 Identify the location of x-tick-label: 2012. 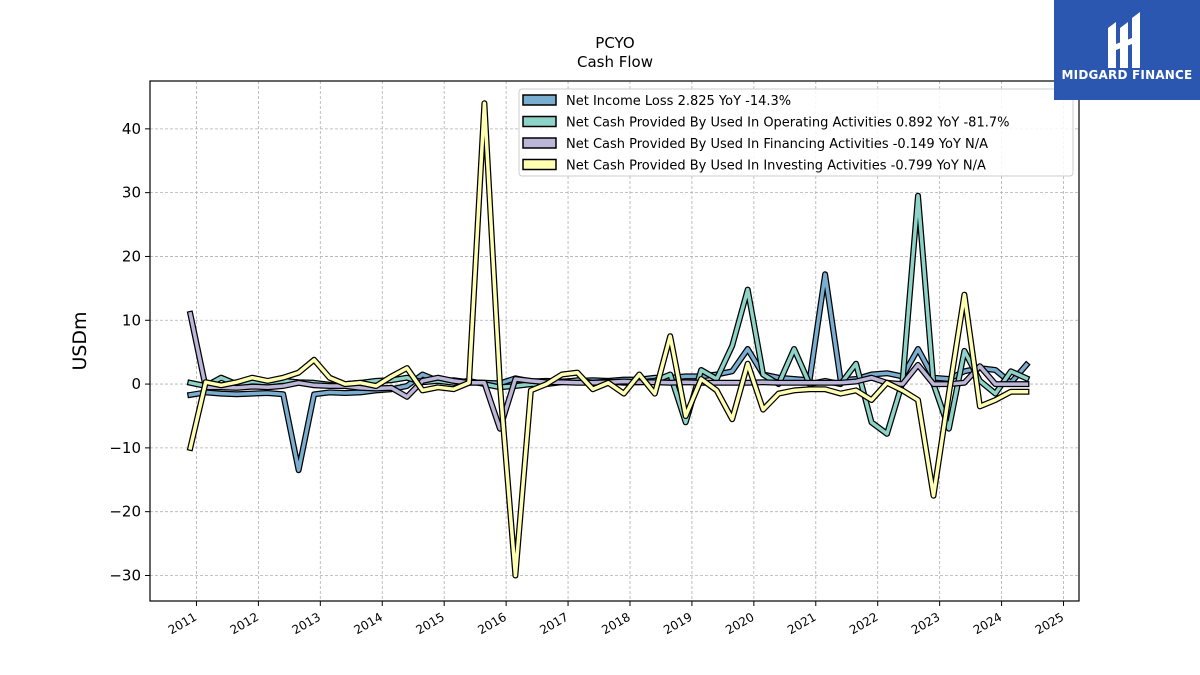
(244, 623).